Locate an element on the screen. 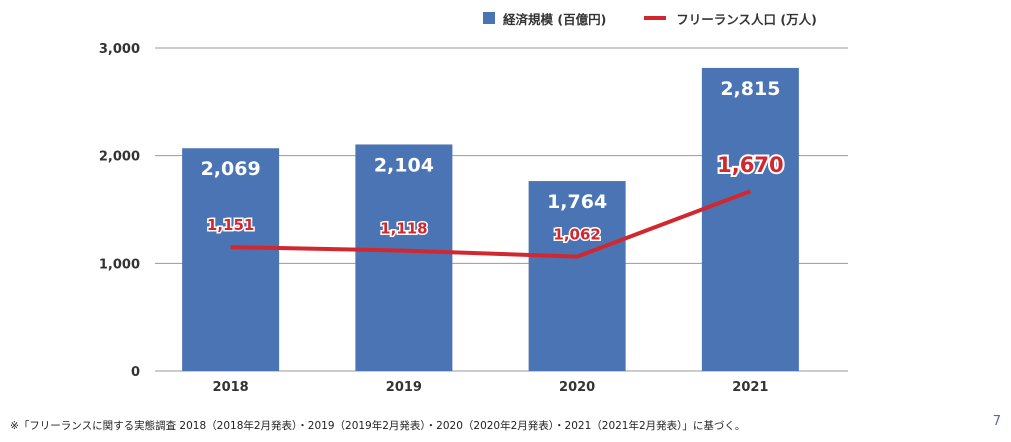 This screenshot has width=1011, height=442. y-tick-label: 0 is located at coordinates (135, 372).